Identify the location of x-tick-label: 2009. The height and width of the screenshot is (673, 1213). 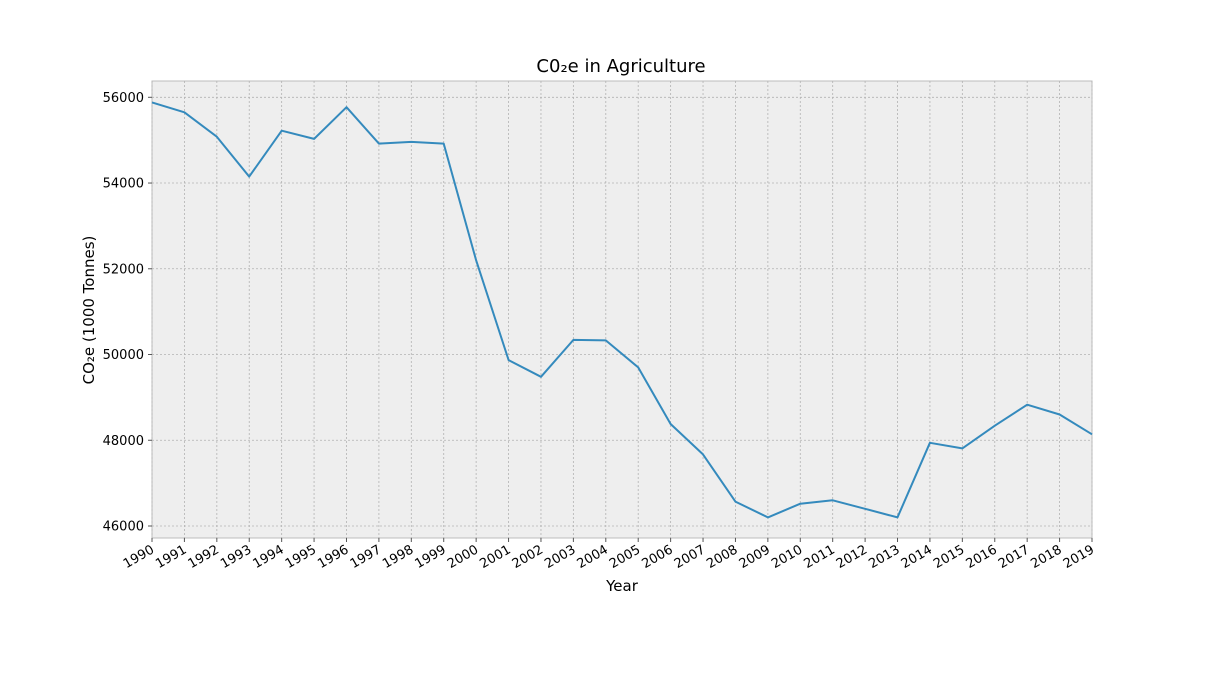
(755, 557).